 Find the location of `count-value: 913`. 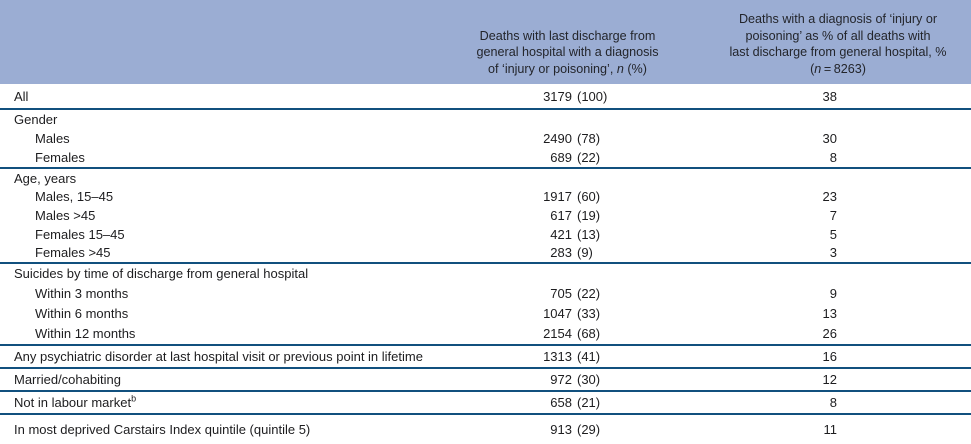

count-value: 913 is located at coordinates (561, 429).